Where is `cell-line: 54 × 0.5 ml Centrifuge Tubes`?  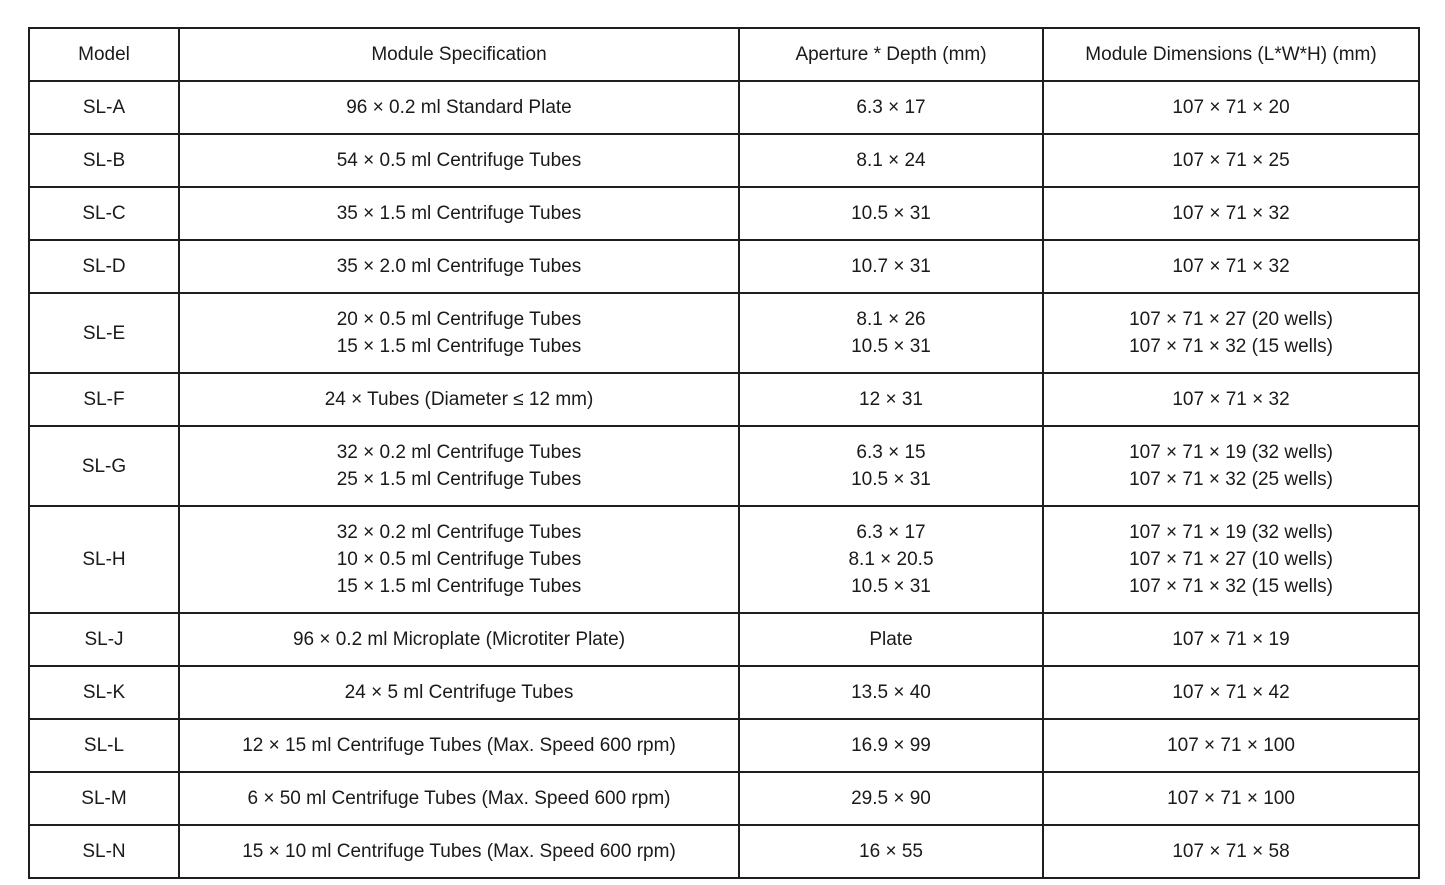 cell-line: 54 × 0.5 ml Centrifuge Tubes is located at coordinates (459, 160).